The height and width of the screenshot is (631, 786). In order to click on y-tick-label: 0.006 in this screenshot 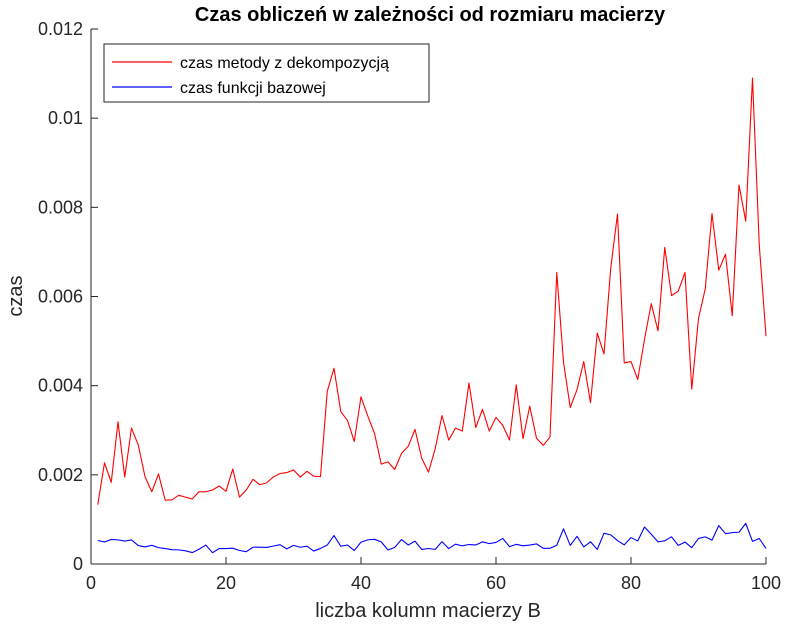, I will do `click(60, 297)`.